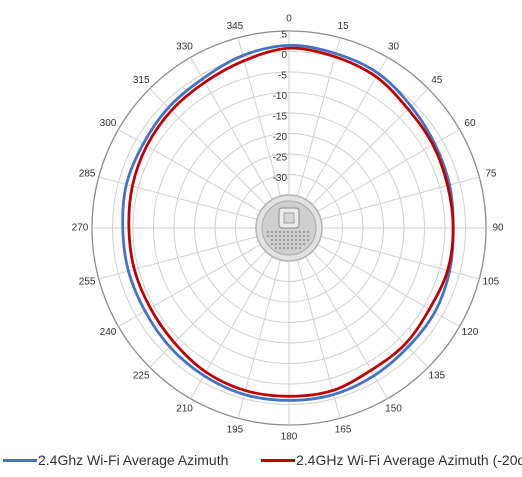 The image size is (522, 477). I want to click on angle-tick-label: 90, so click(498, 228).